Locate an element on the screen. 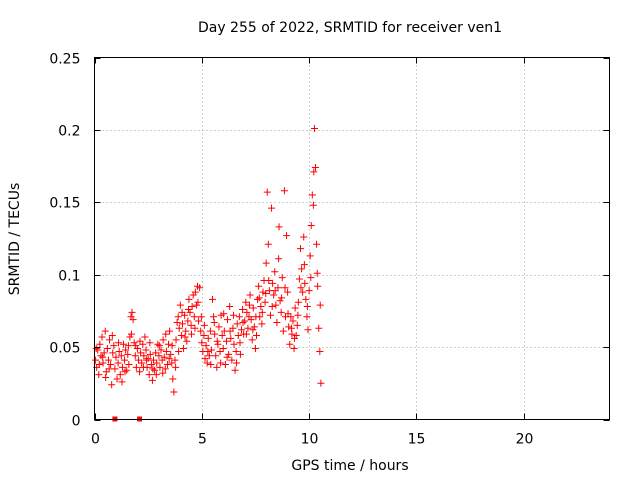  x-tick-label: 20 is located at coordinates (525, 440).